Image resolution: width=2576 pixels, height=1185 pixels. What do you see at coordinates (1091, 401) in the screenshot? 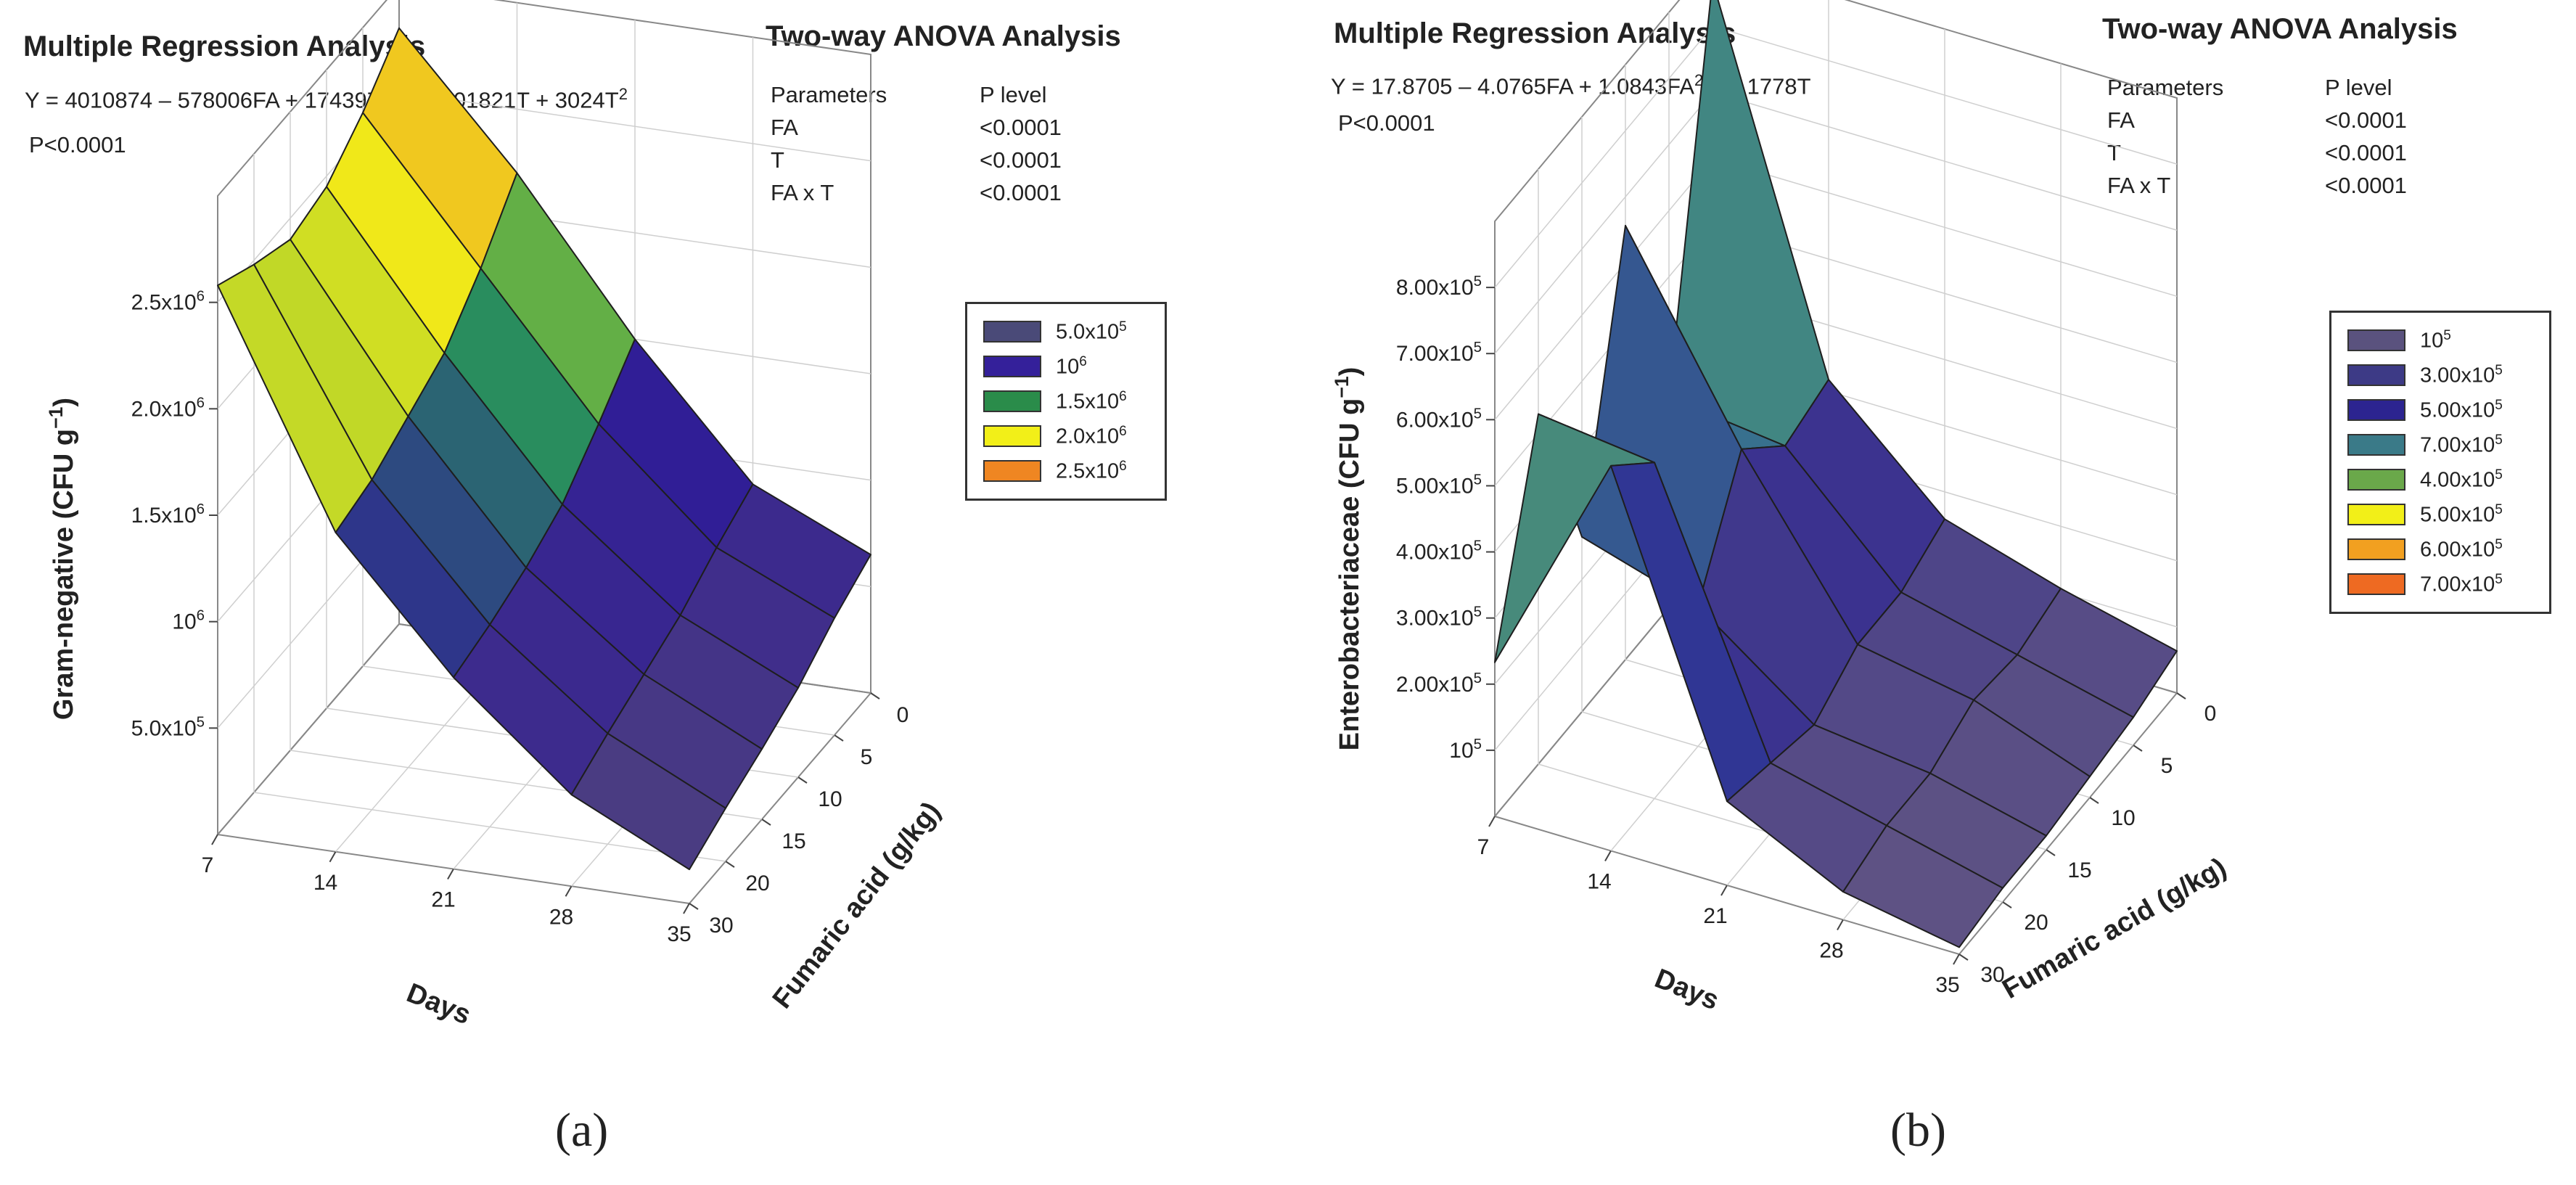
I see `legend-label: 1.5x10⁶` at bounding box center [1091, 401].